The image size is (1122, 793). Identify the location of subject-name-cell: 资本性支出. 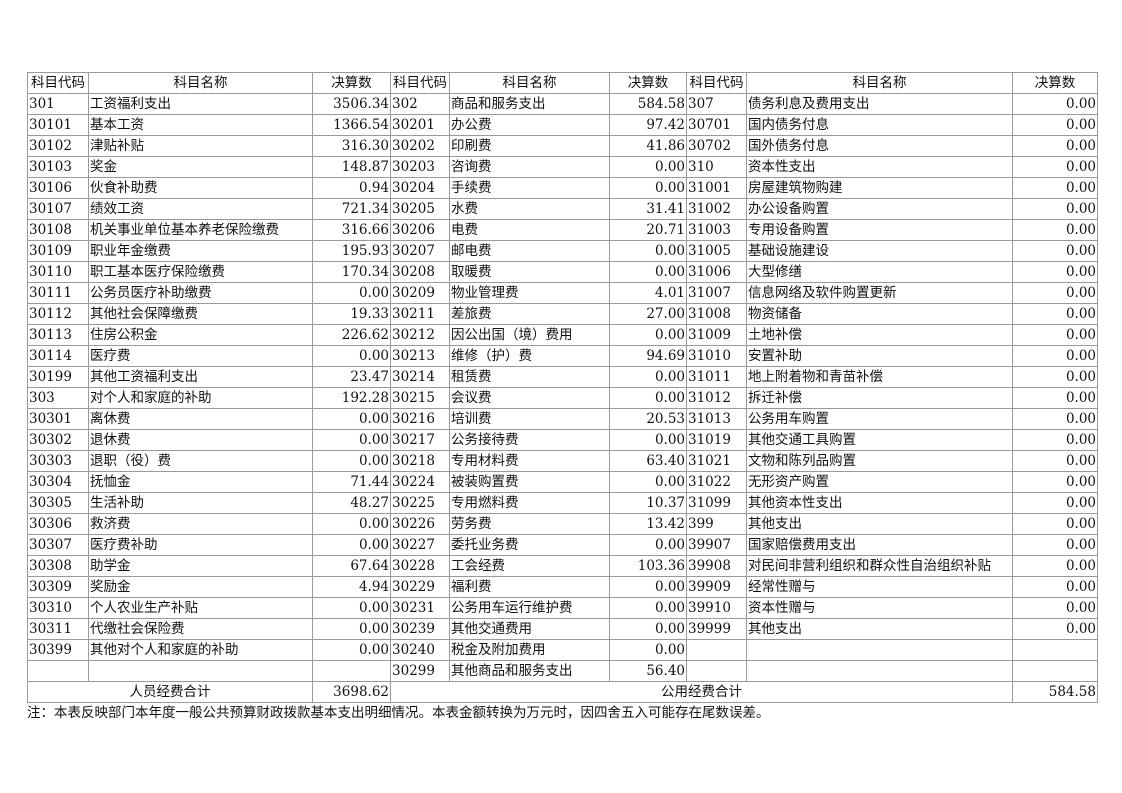
(879, 167).